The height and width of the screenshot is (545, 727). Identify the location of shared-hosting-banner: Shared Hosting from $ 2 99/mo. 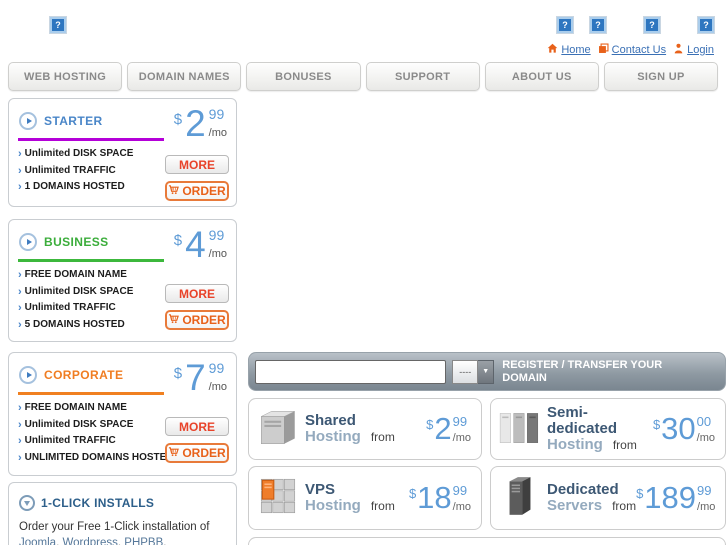
(365, 429).